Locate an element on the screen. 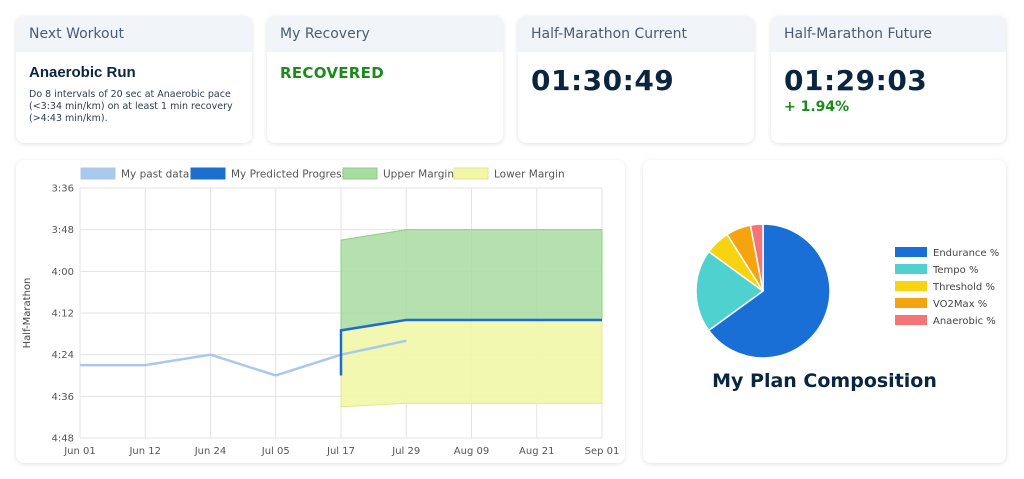 The width and height of the screenshot is (1024, 479). x-tick-label: Jul 29 is located at coordinates (405, 451).